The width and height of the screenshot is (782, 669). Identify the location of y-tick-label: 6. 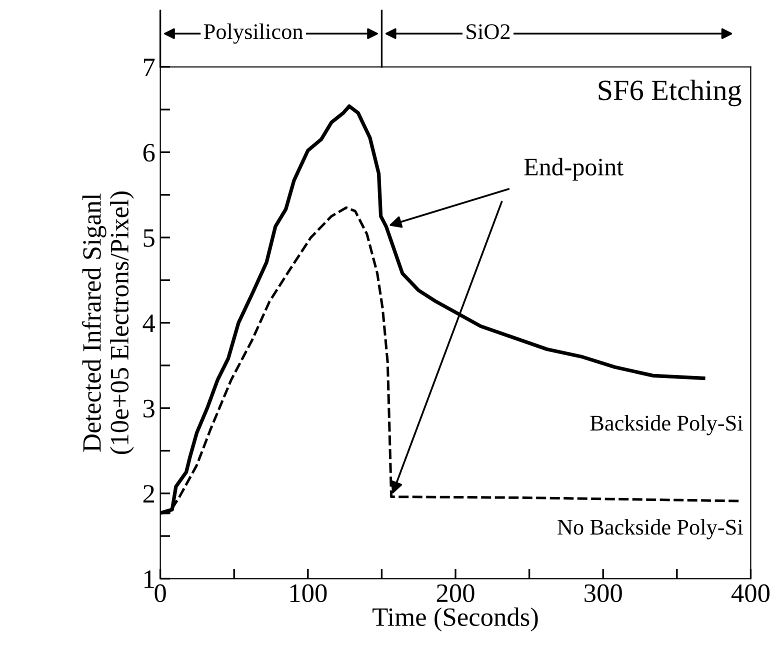
(149, 153).